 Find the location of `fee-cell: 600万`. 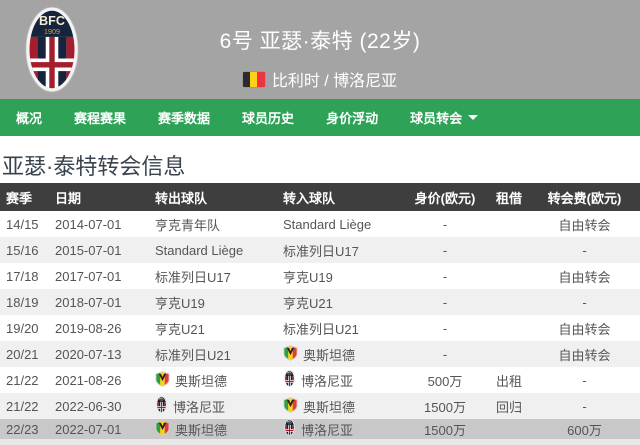

fee-cell: 600万 is located at coordinates (584, 430).